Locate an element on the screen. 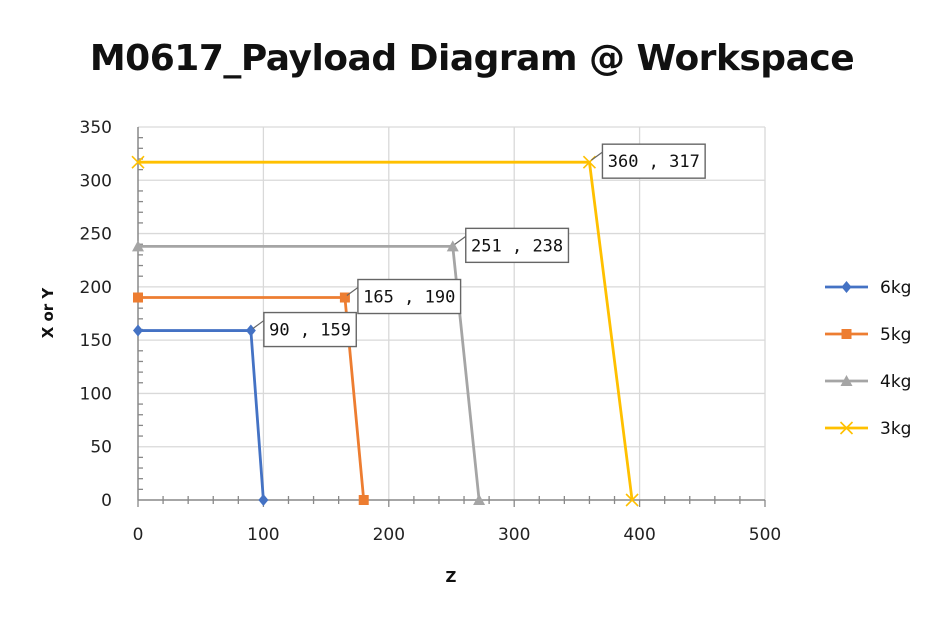 This screenshot has height=620, width=944. x-tick-label: 500 is located at coordinates (765, 535).